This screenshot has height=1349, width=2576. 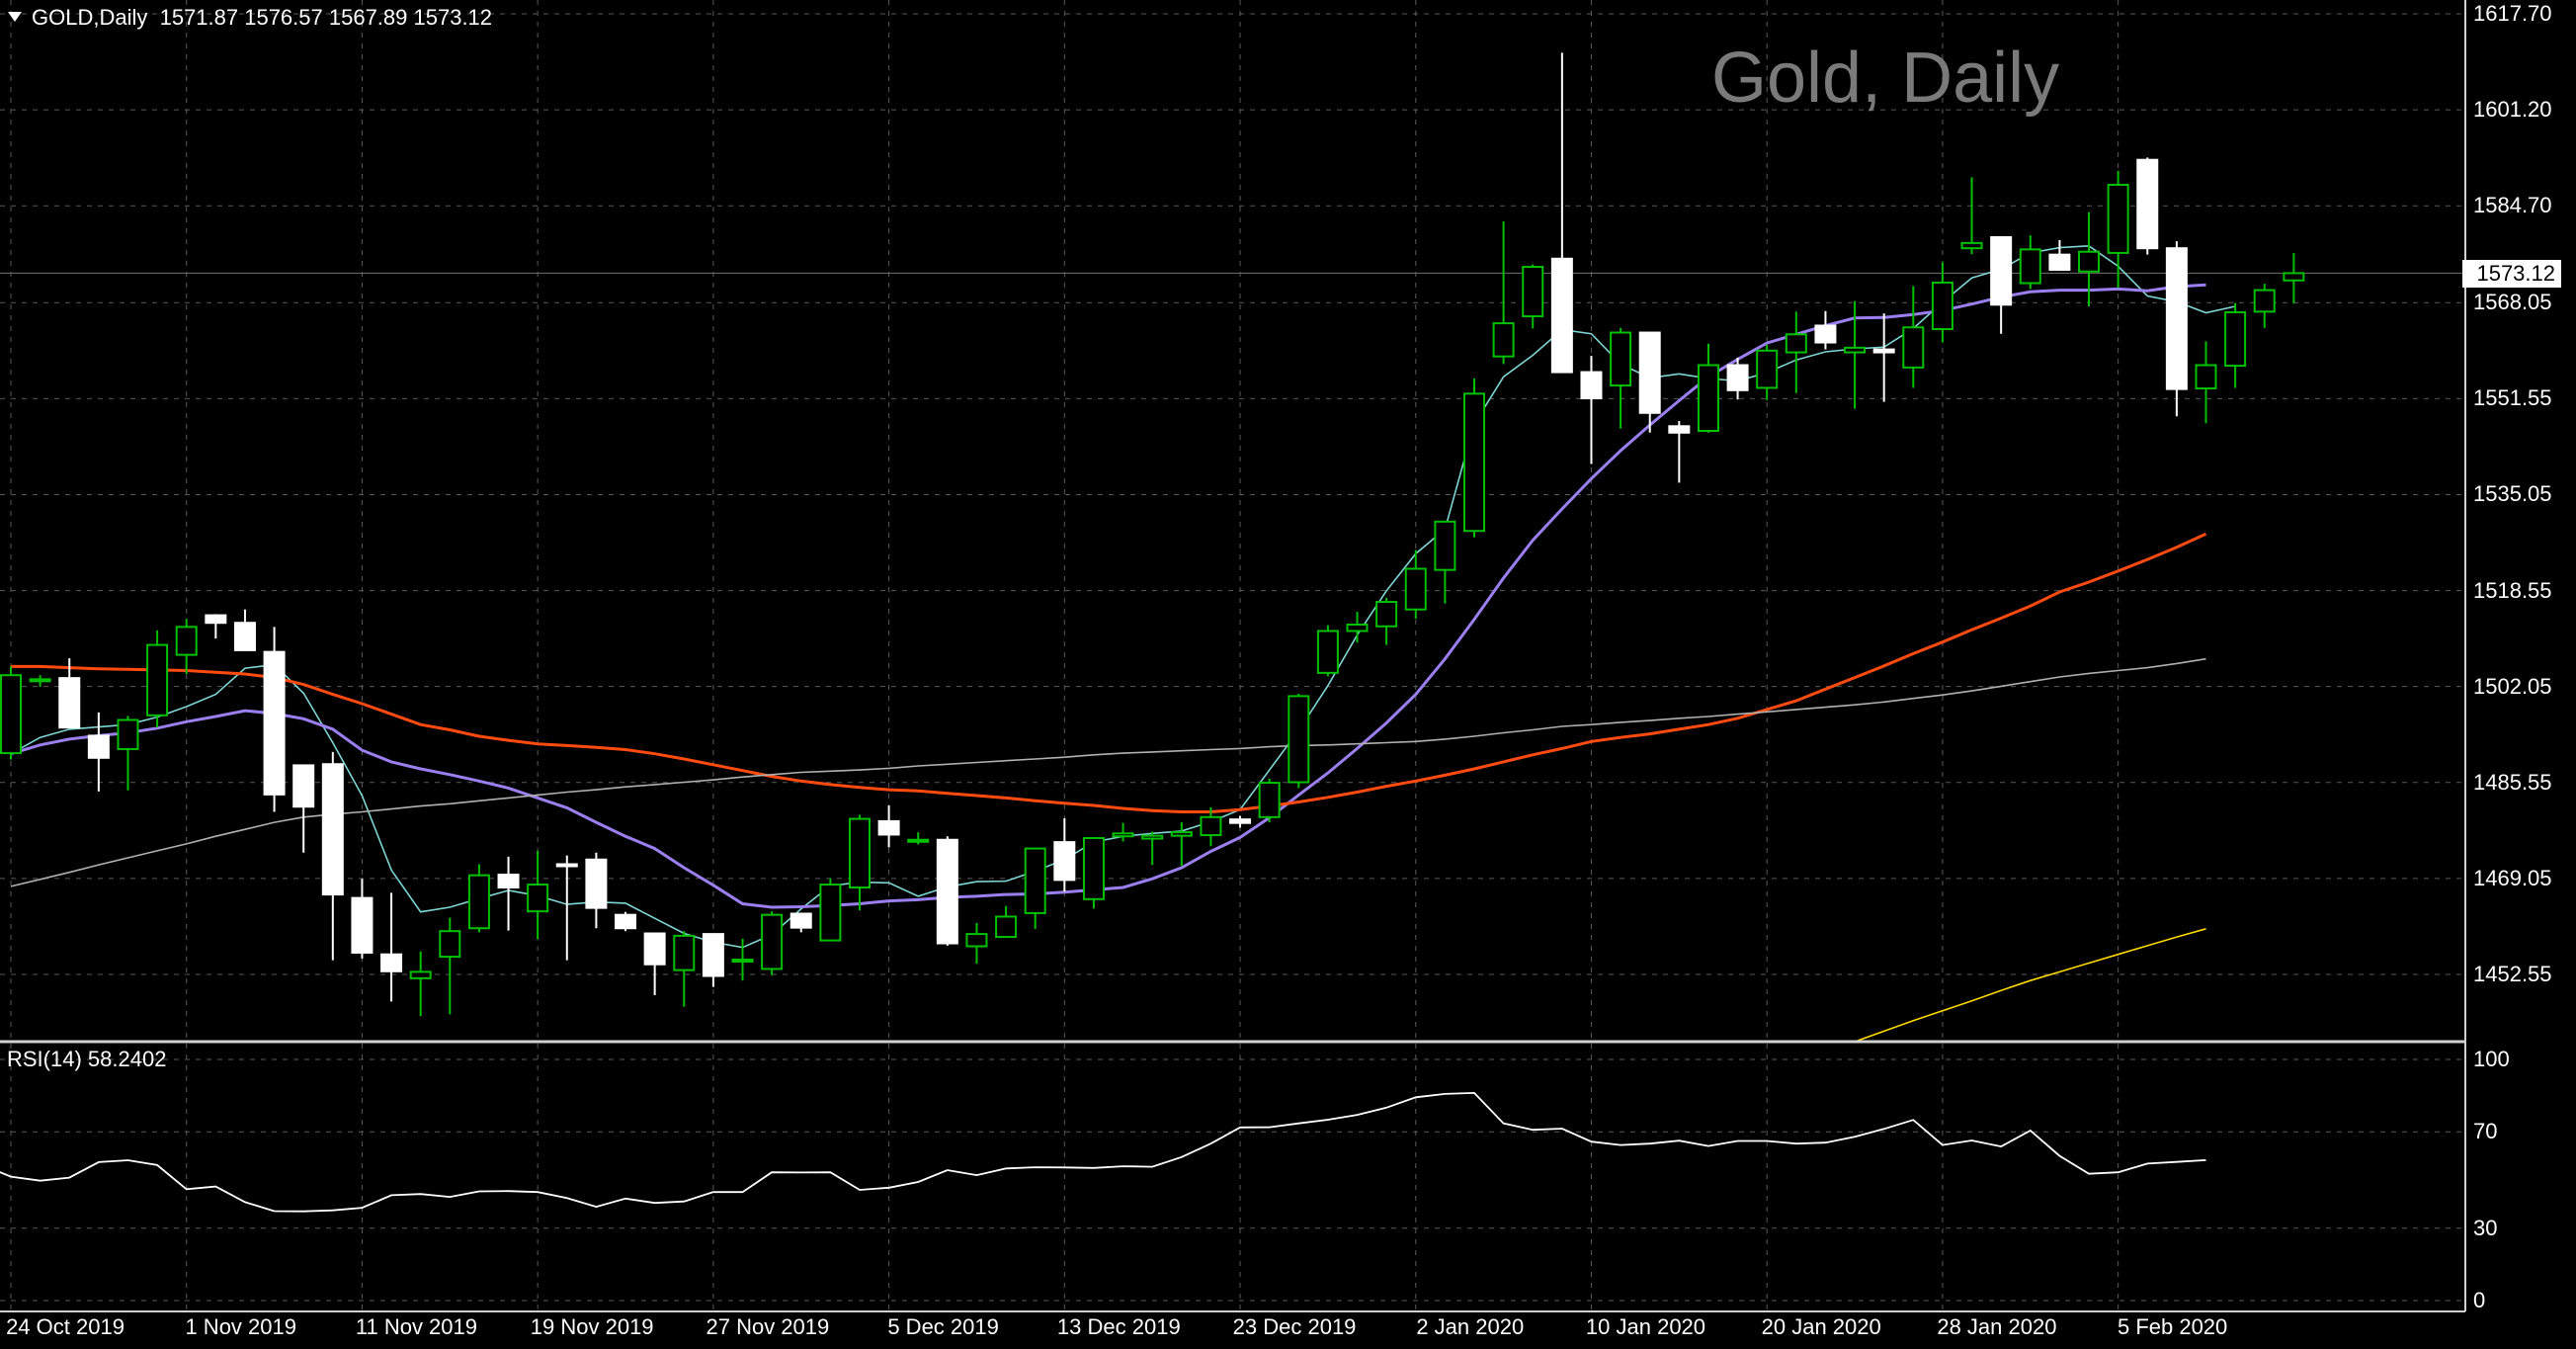 What do you see at coordinates (326, 17) in the screenshot?
I see `ohlc-text: 1571.87 1576.57 1567.89 1573.12` at bounding box center [326, 17].